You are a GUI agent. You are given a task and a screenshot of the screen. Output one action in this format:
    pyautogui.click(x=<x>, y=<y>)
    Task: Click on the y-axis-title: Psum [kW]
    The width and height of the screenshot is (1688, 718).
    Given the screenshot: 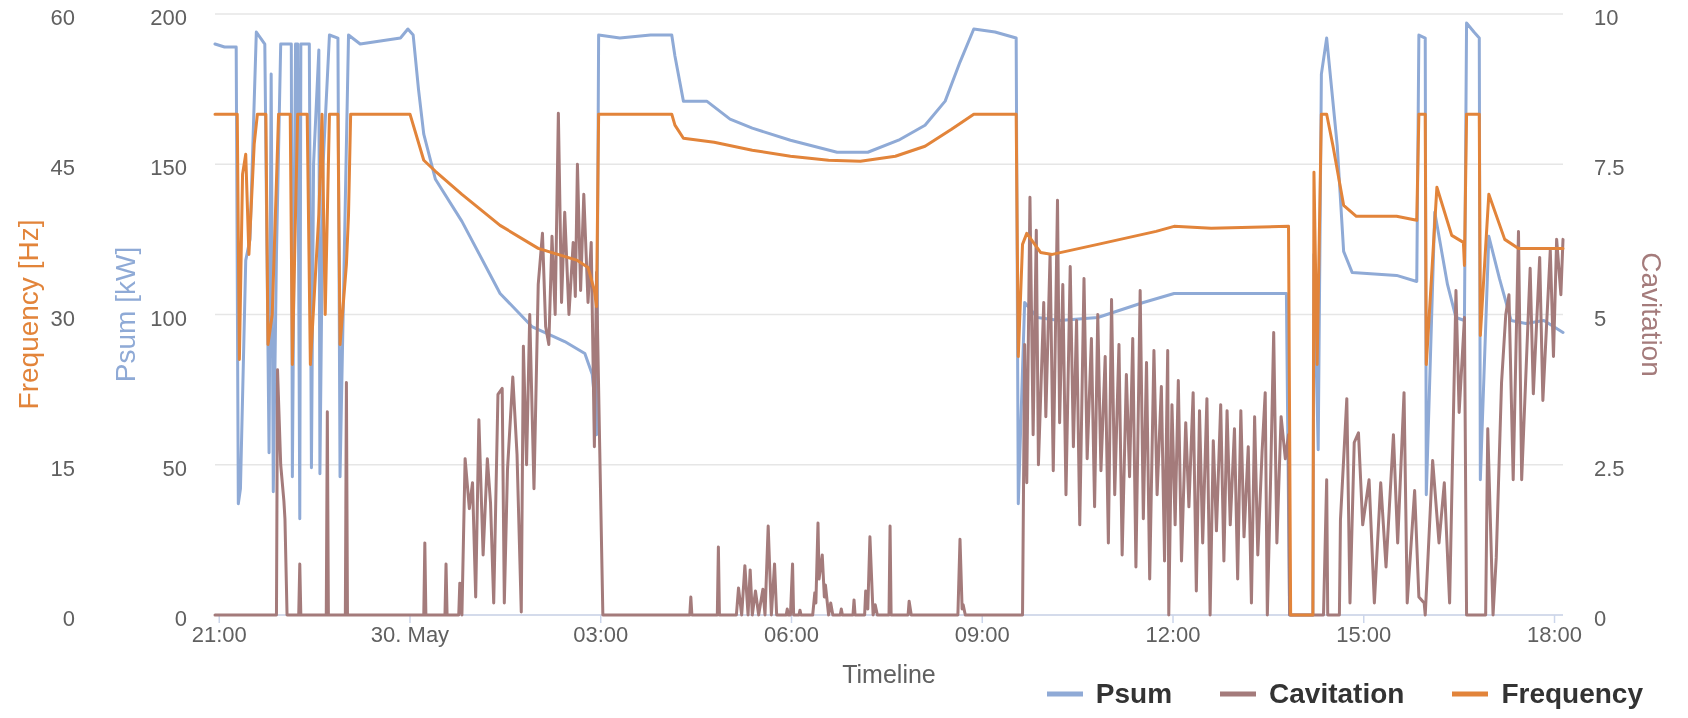 What is the action you would take?
    pyautogui.click(x=125, y=314)
    